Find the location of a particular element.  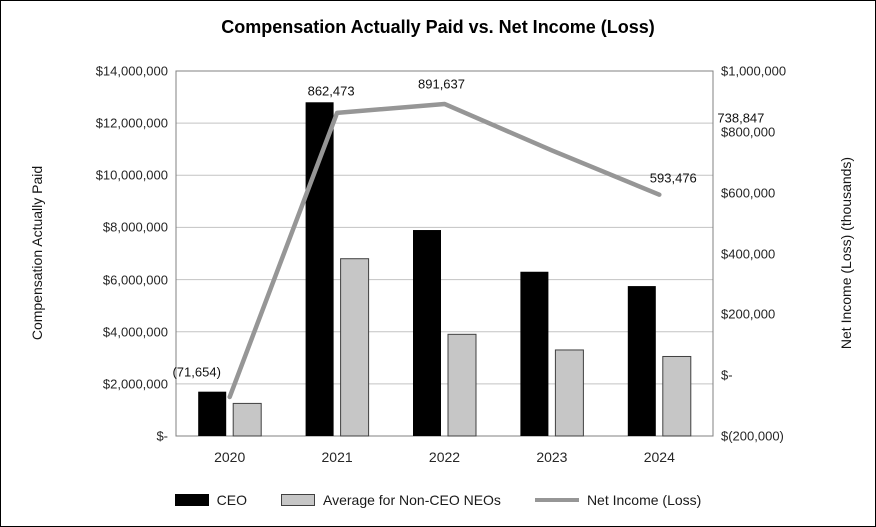

legend-item-ceo: CEO is located at coordinates (211, 500).